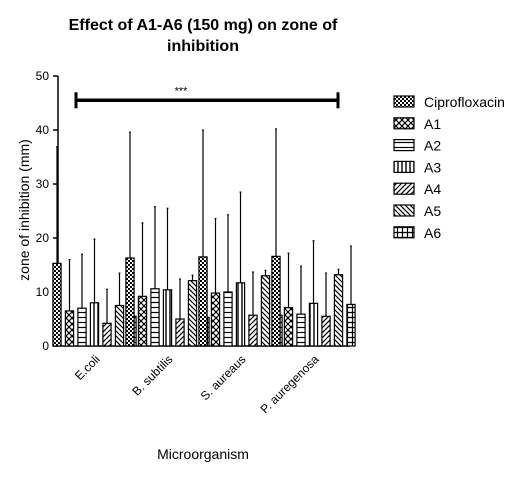 The image size is (529, 477). Describe the element at coordinates (203, 454) in the screenshot. I see `x-axis-label: Microorganism` at that location.